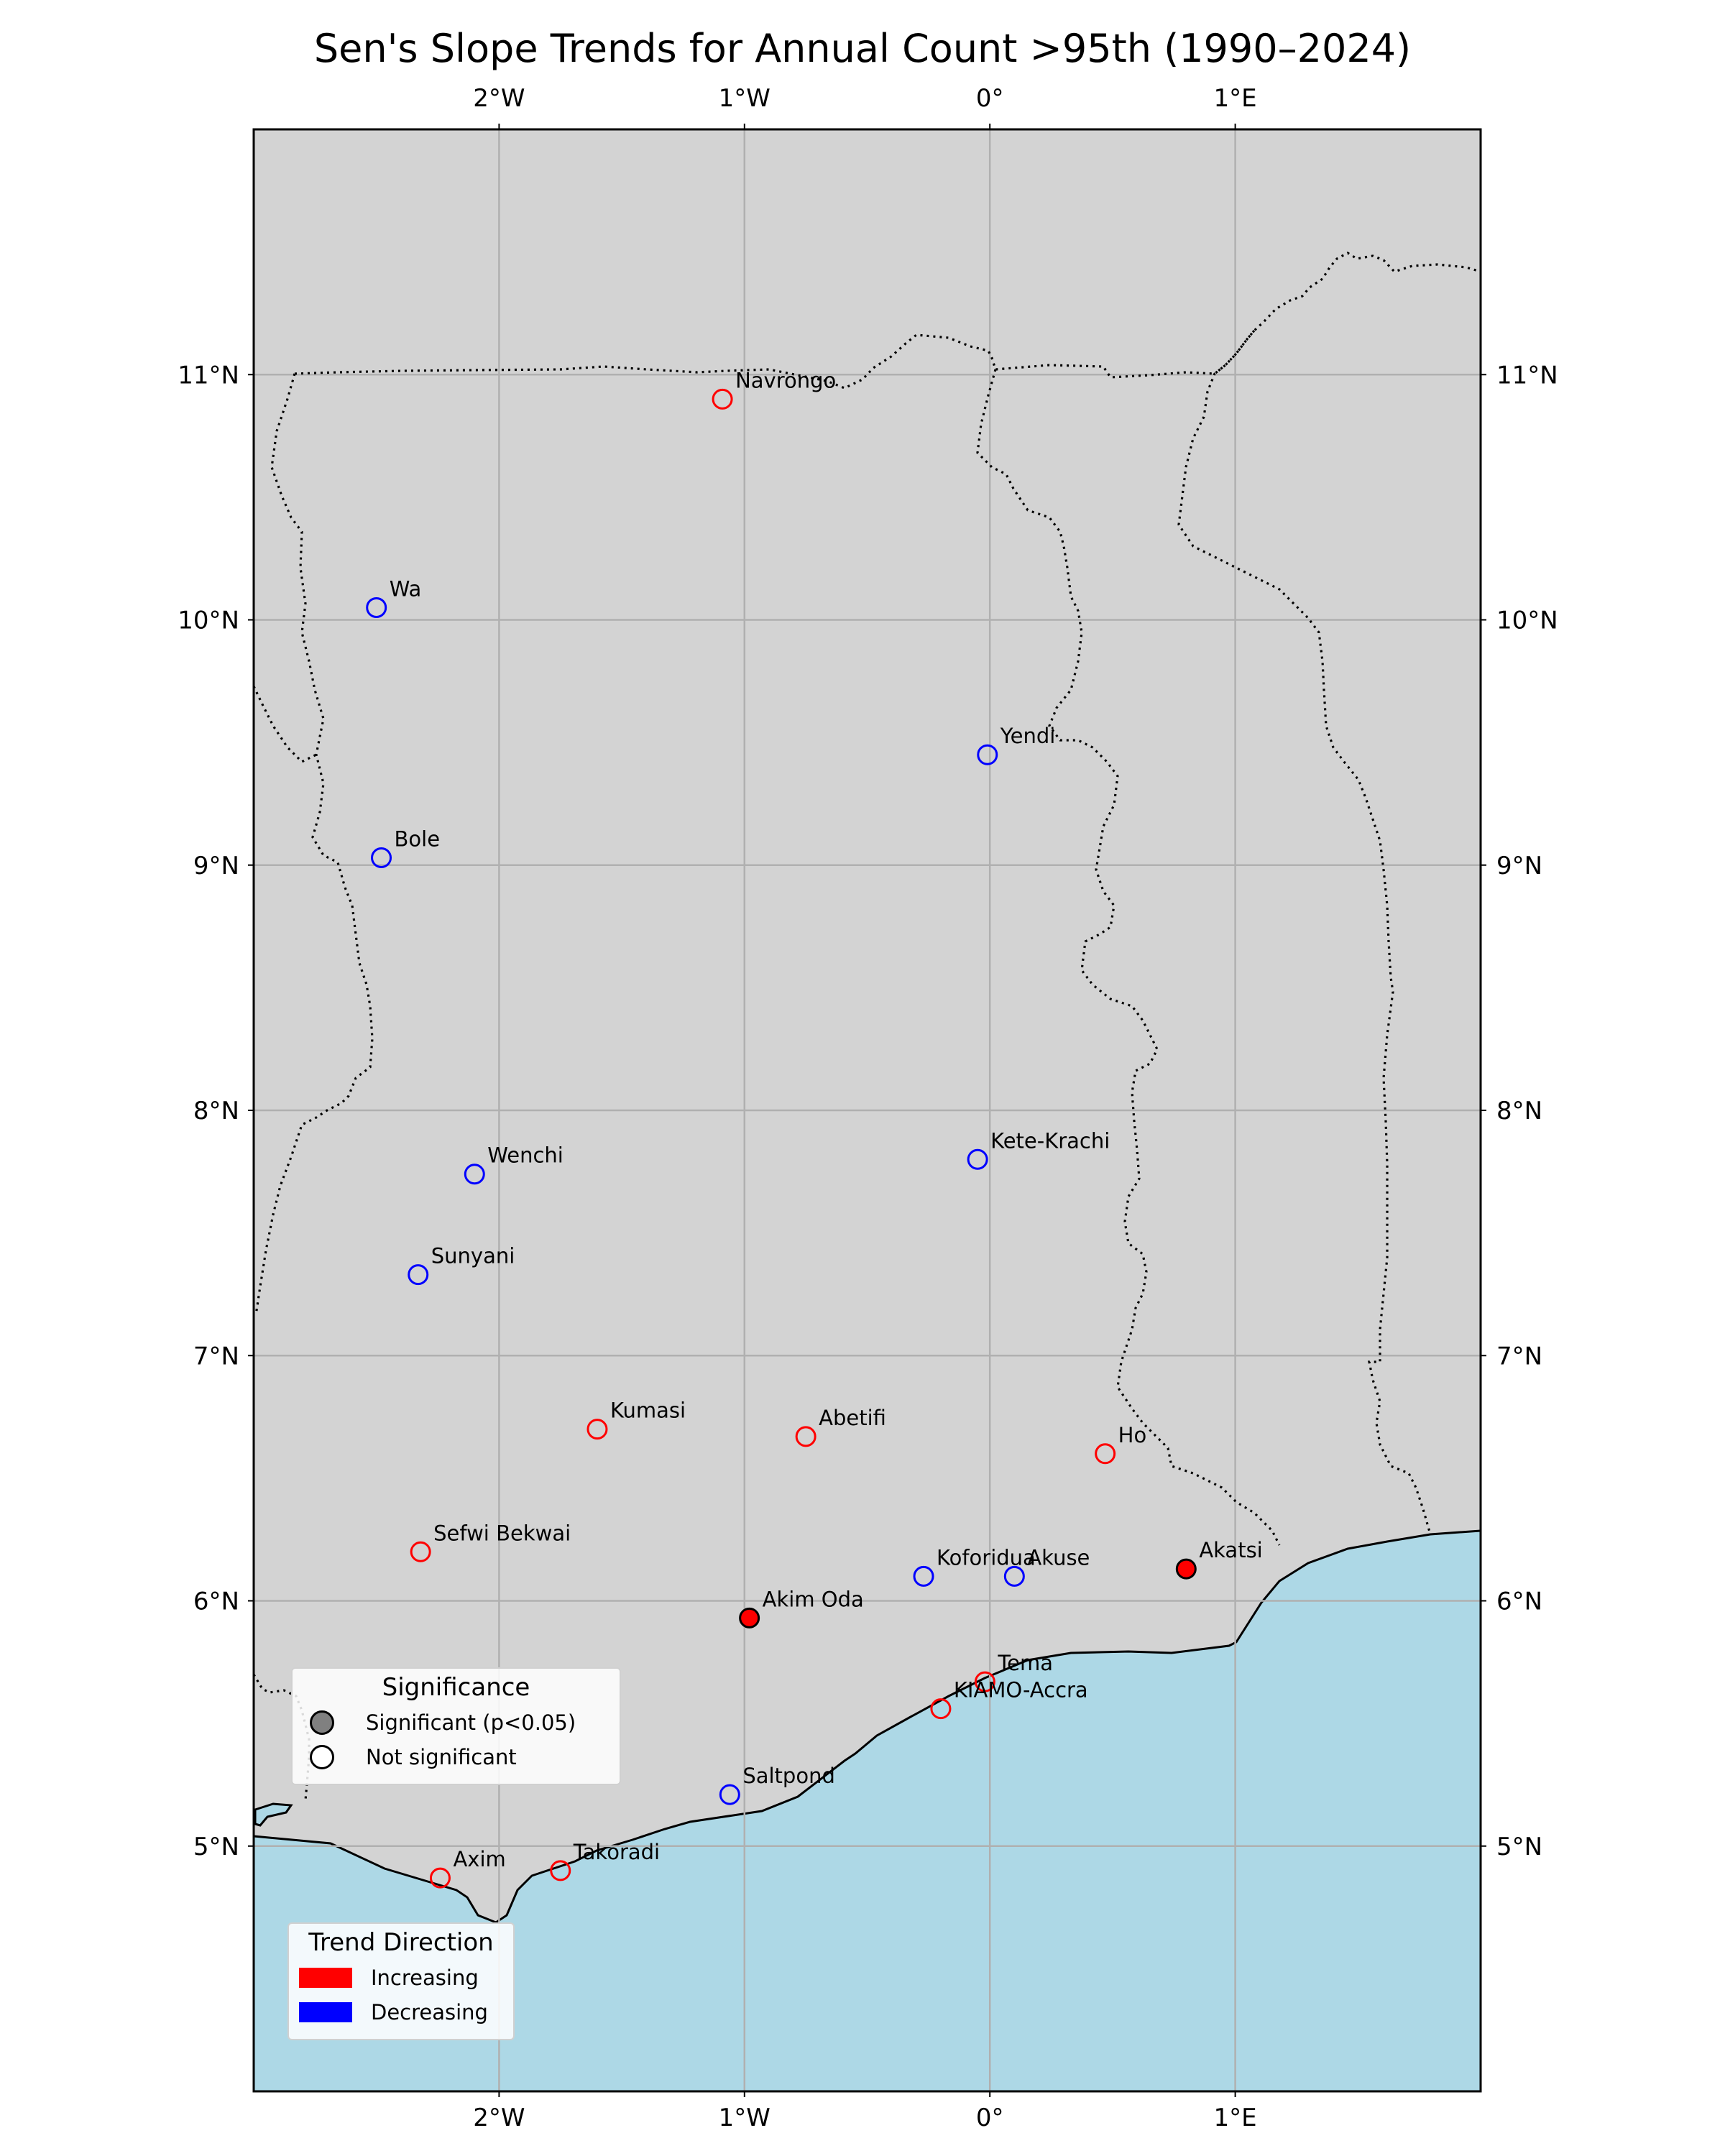  Describe the element at coordinates (216, 1356) in the screenshot. I see `lat-tick-label-left: 7°N` at that location.